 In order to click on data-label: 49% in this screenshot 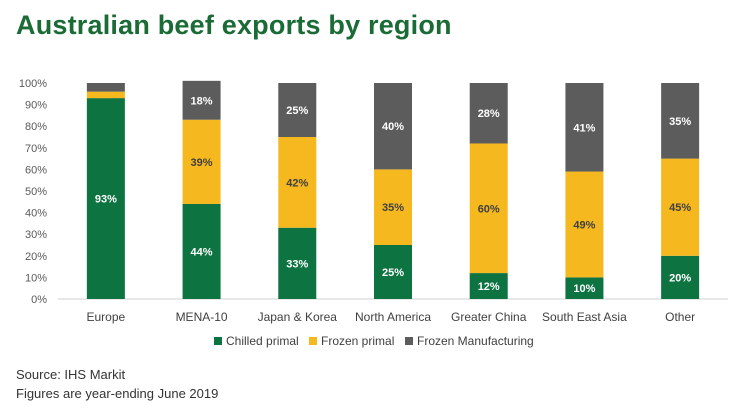, I will do `click(584, 225)`.